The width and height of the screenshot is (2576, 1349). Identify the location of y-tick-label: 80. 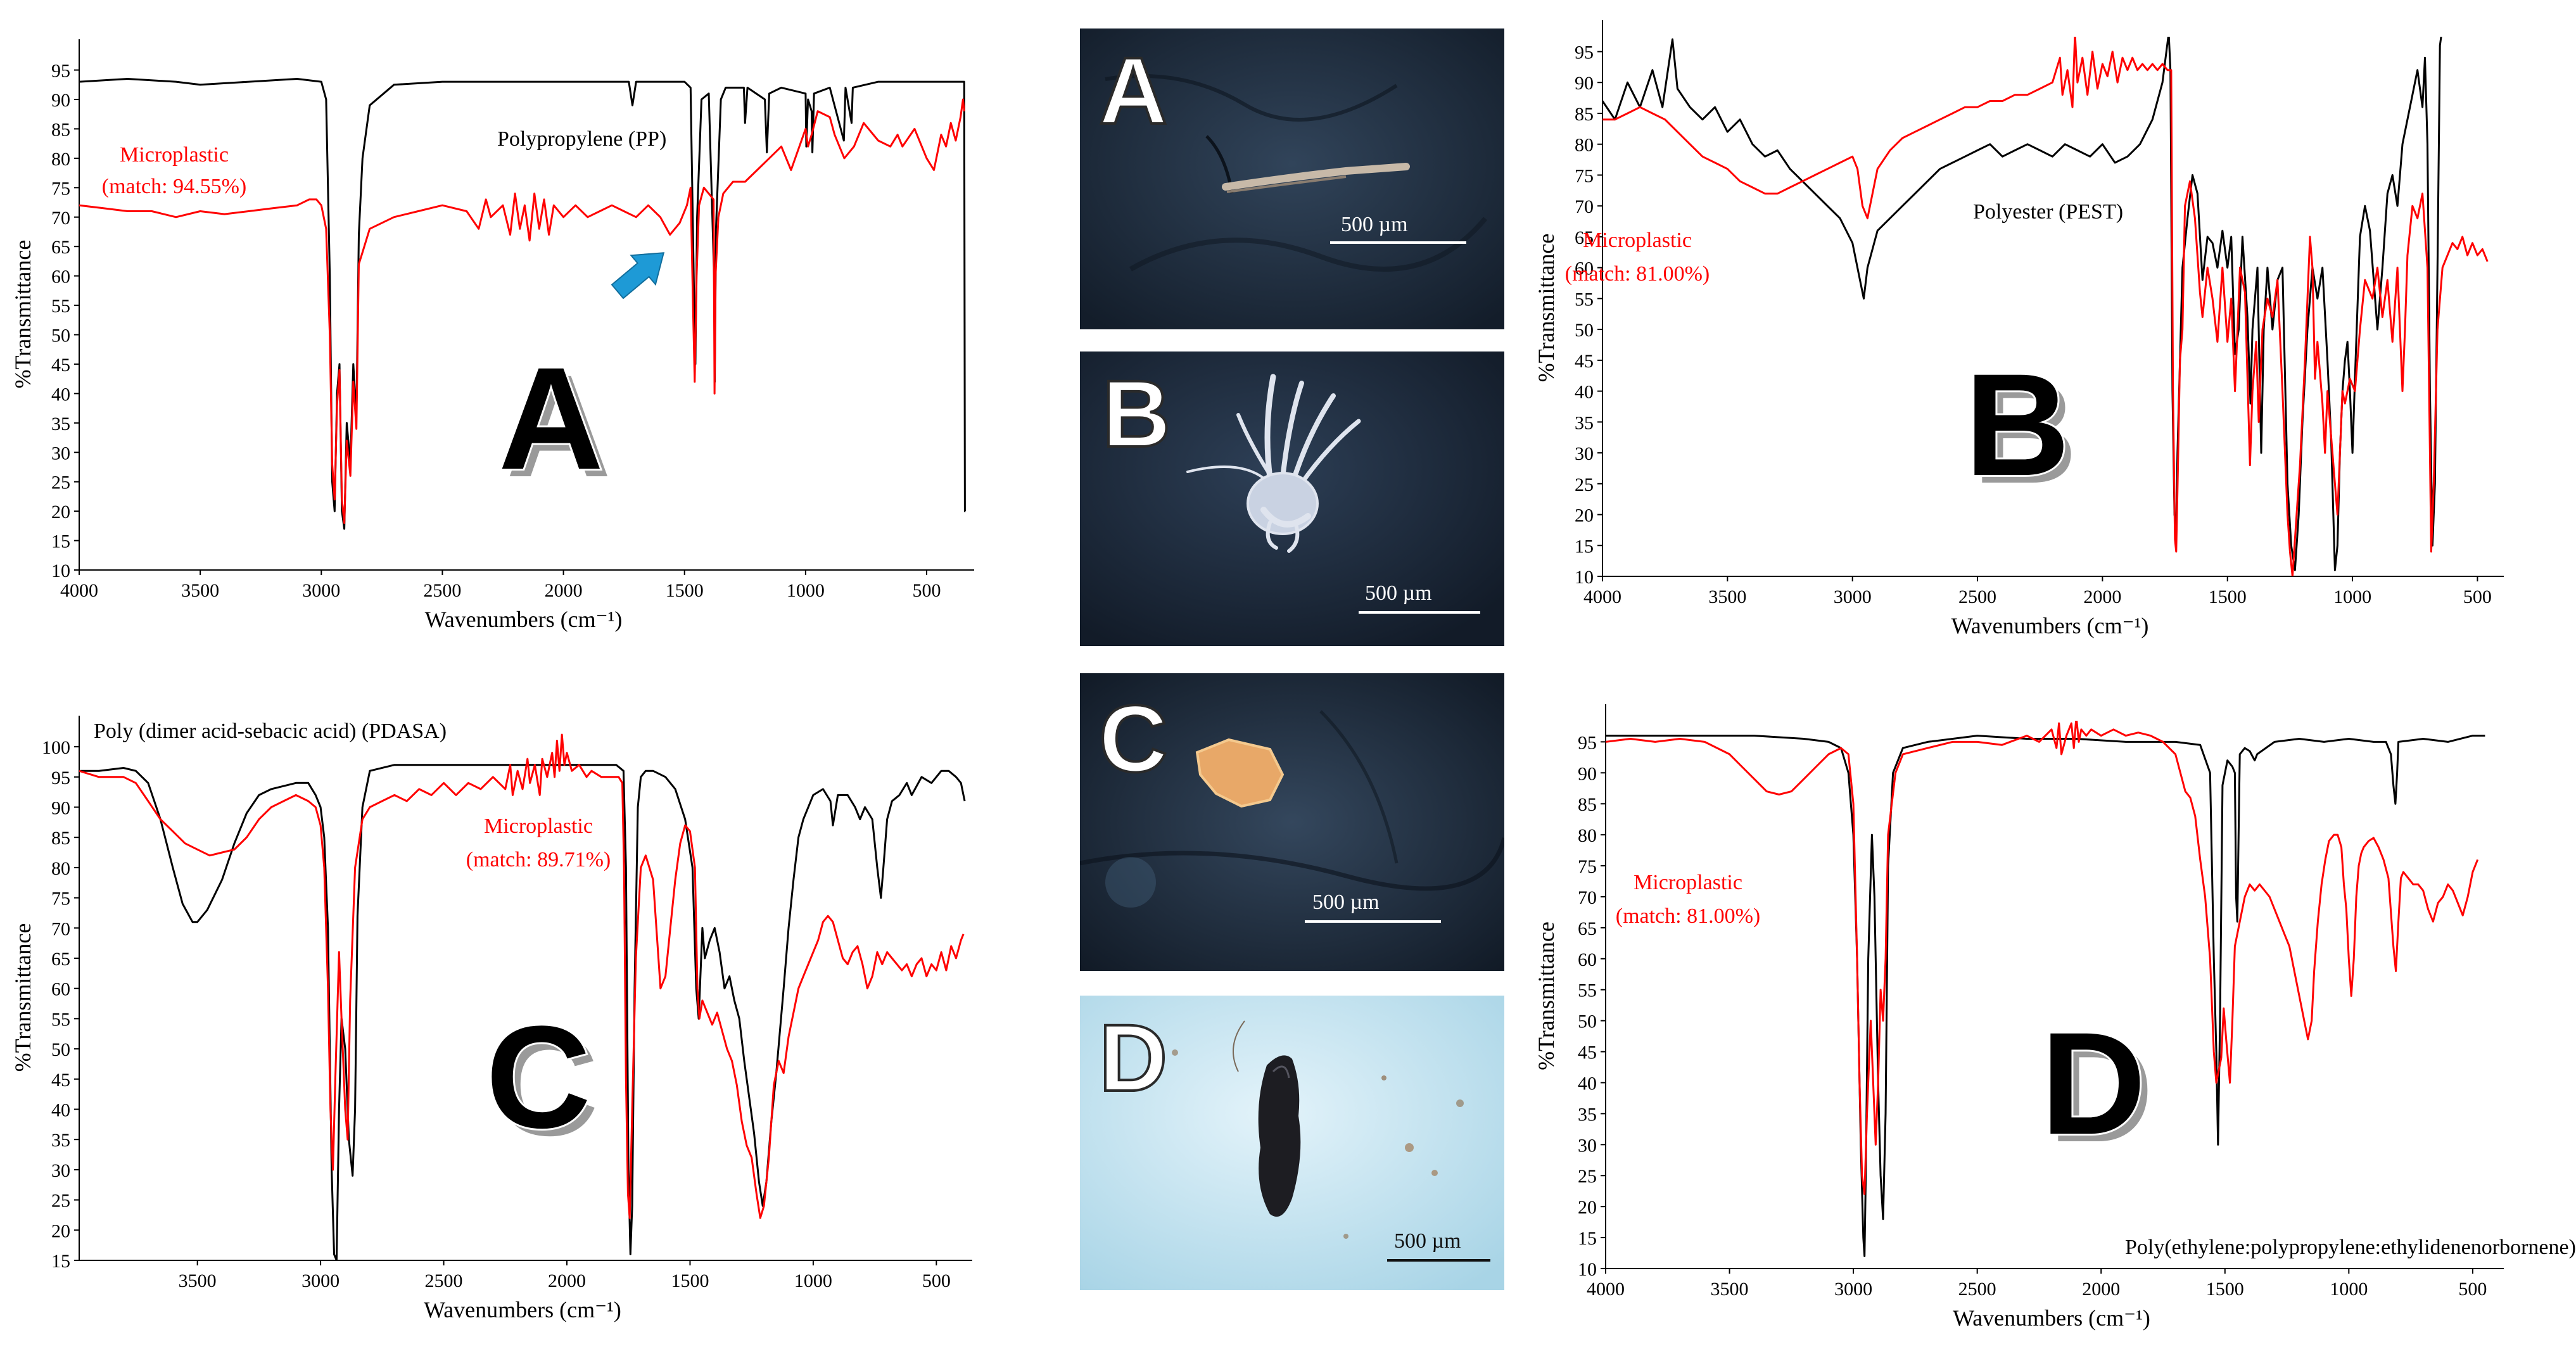
(1587, 835).